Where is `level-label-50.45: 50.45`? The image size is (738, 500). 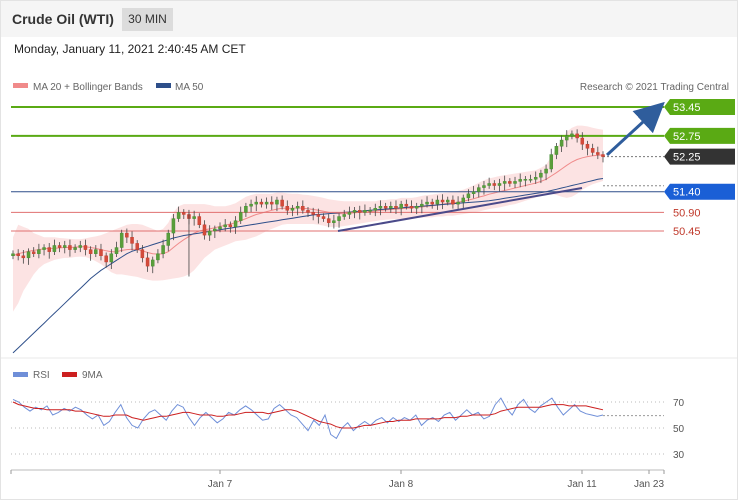 level-label-50.45: 50.45 is located at coordinates (687, 232).